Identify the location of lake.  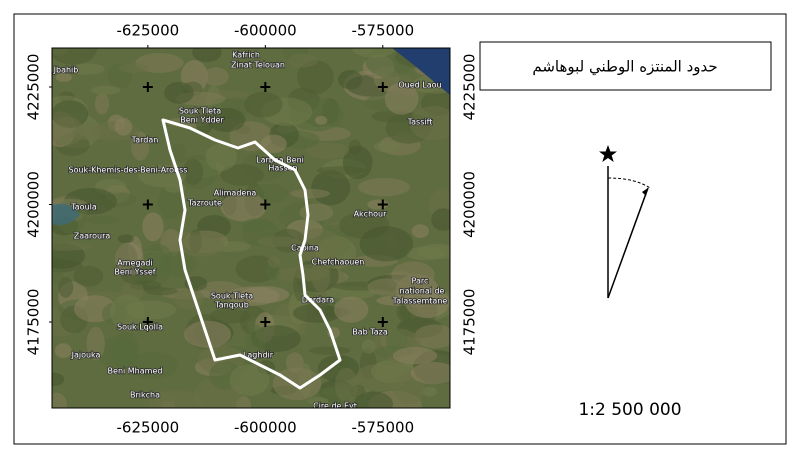
(66, 214).